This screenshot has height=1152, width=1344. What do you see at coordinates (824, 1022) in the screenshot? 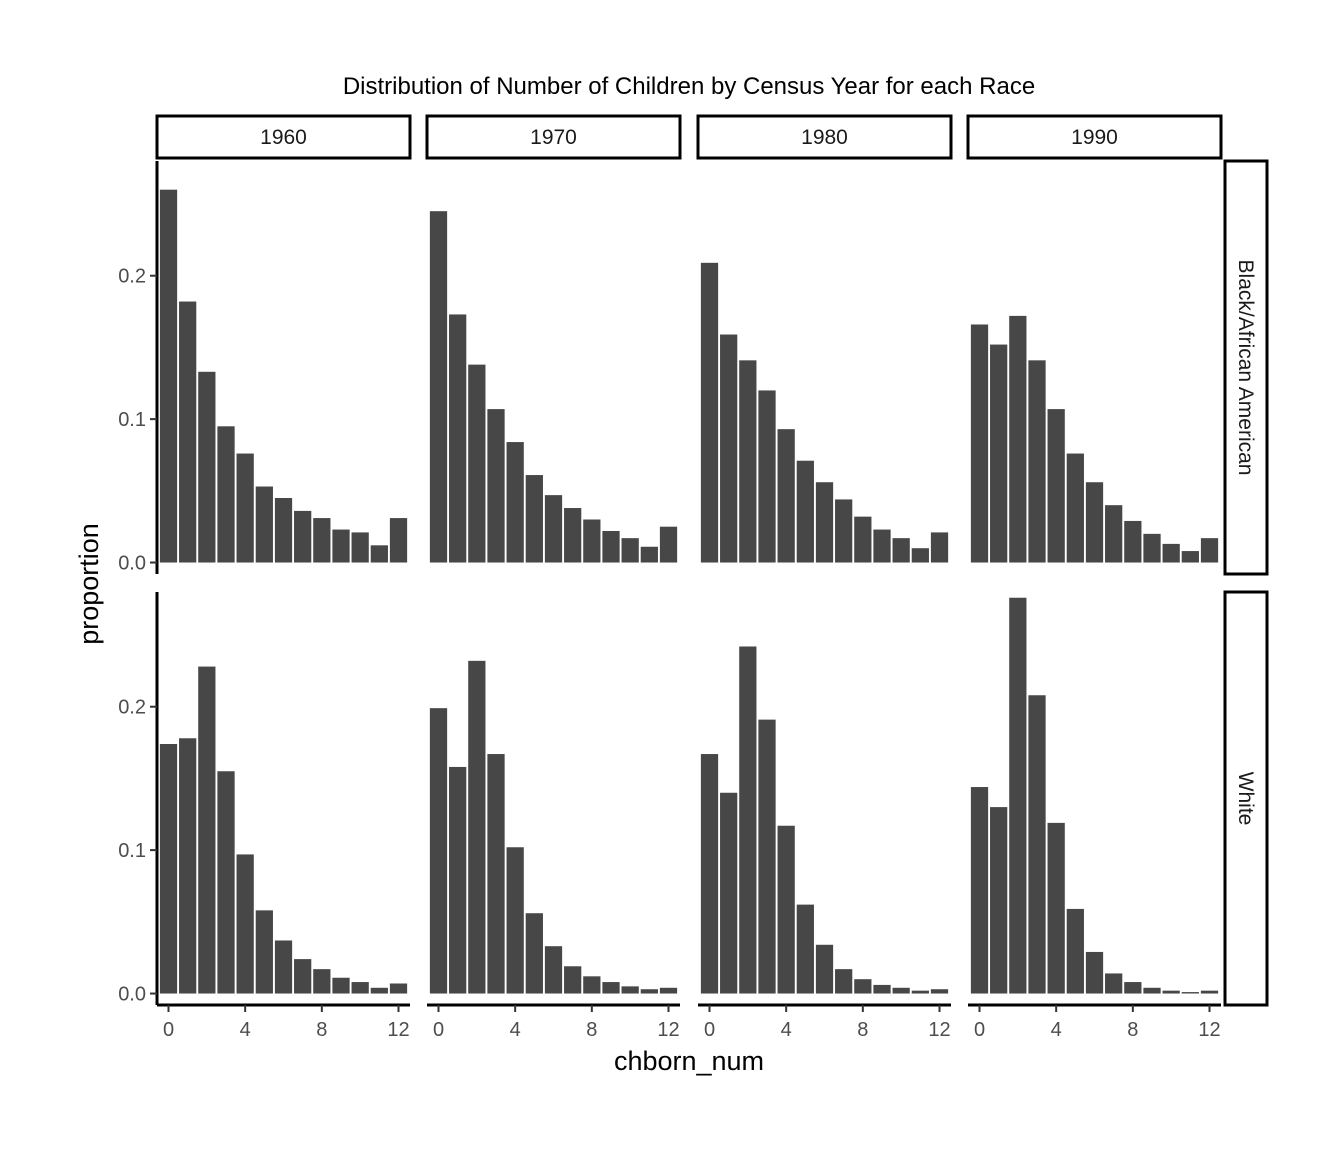
I see `x-axis-col-1980: 0 4 8 12` at bounding box center [824, 1022].